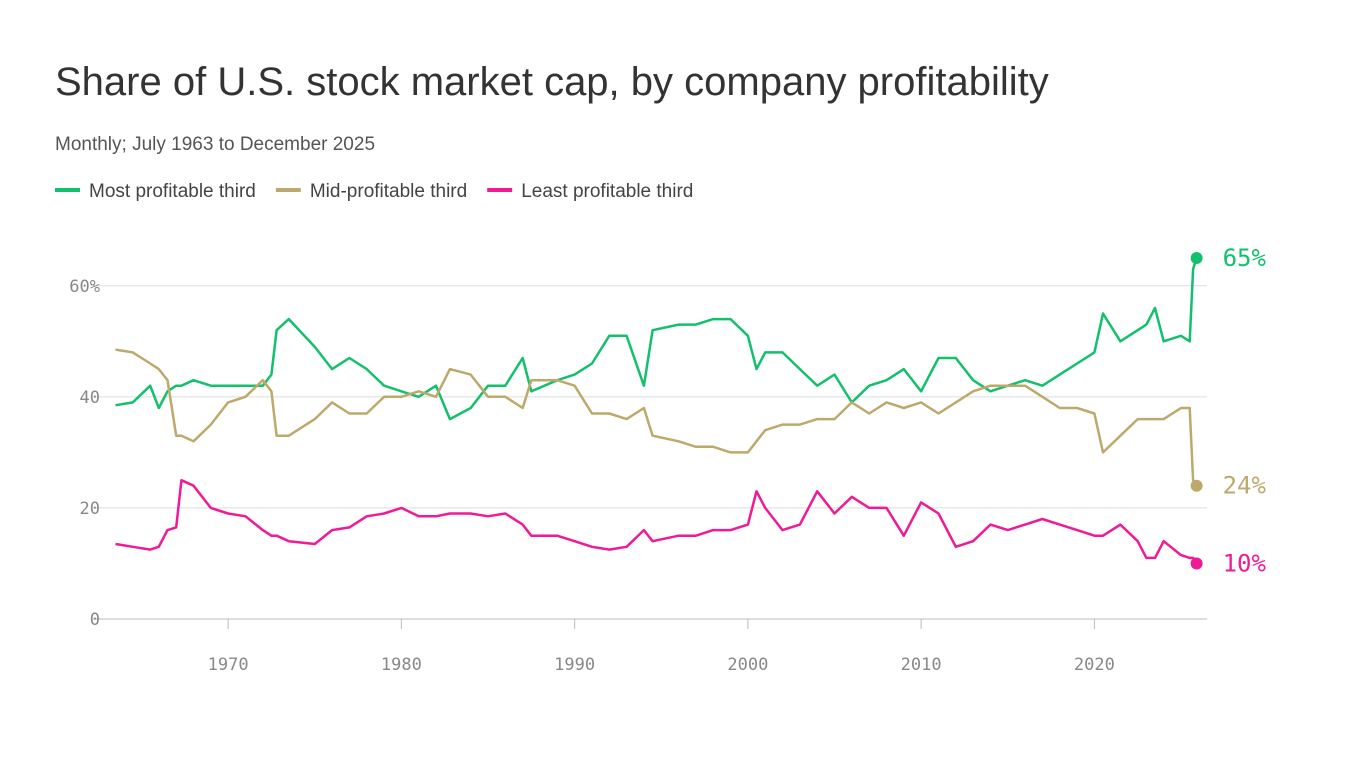  What do you see at coordinates (172, 191) in the screenshot?
I see `legend-label: Most profitable third` at bounding box center [172, 191].